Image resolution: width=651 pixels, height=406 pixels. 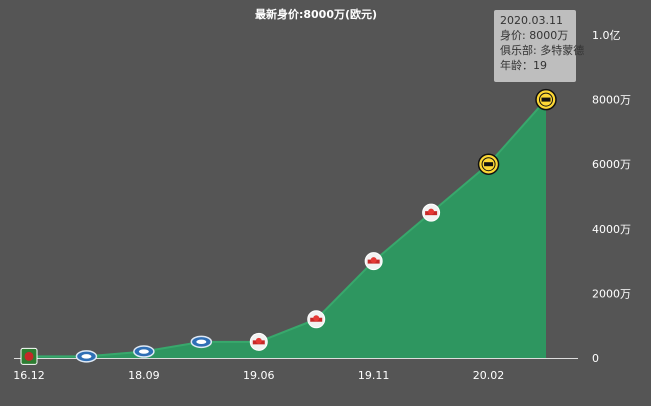 What do you see at coordinates (144, 375) in the screenshot?
I see `x-tick-label: 18.09` at bounding box center [144, 375].